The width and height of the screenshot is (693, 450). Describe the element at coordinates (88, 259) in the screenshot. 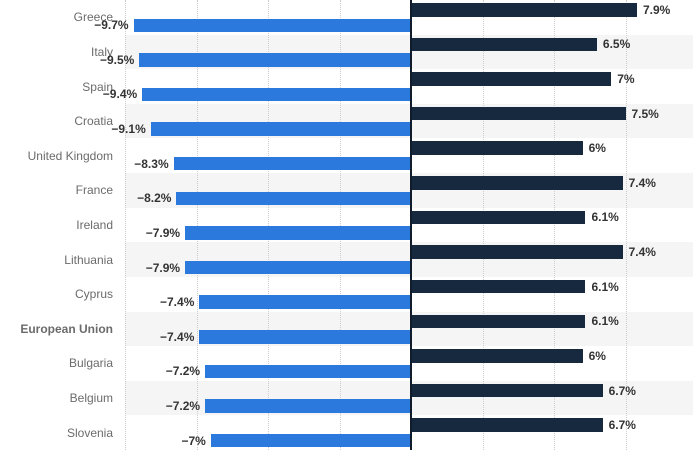

I see `category-label: Lithuania` at that location.